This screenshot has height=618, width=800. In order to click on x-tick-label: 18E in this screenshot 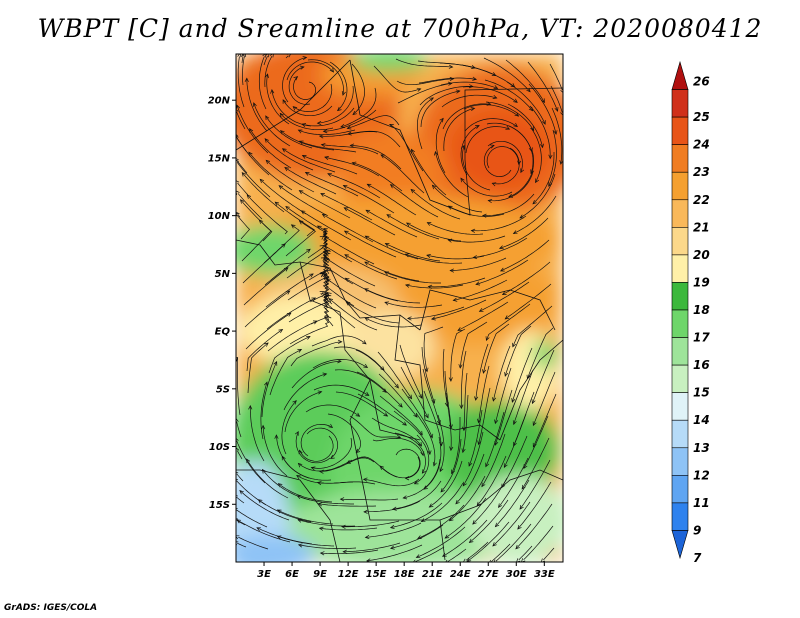, I will do `click(404, 574)`.